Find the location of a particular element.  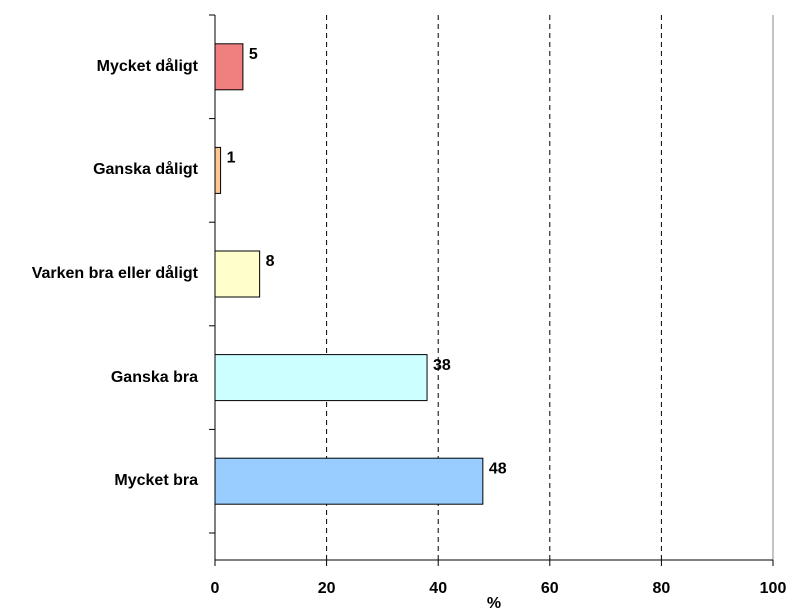

category-label-box: Ganska bra is located at coordinates (103, 378).